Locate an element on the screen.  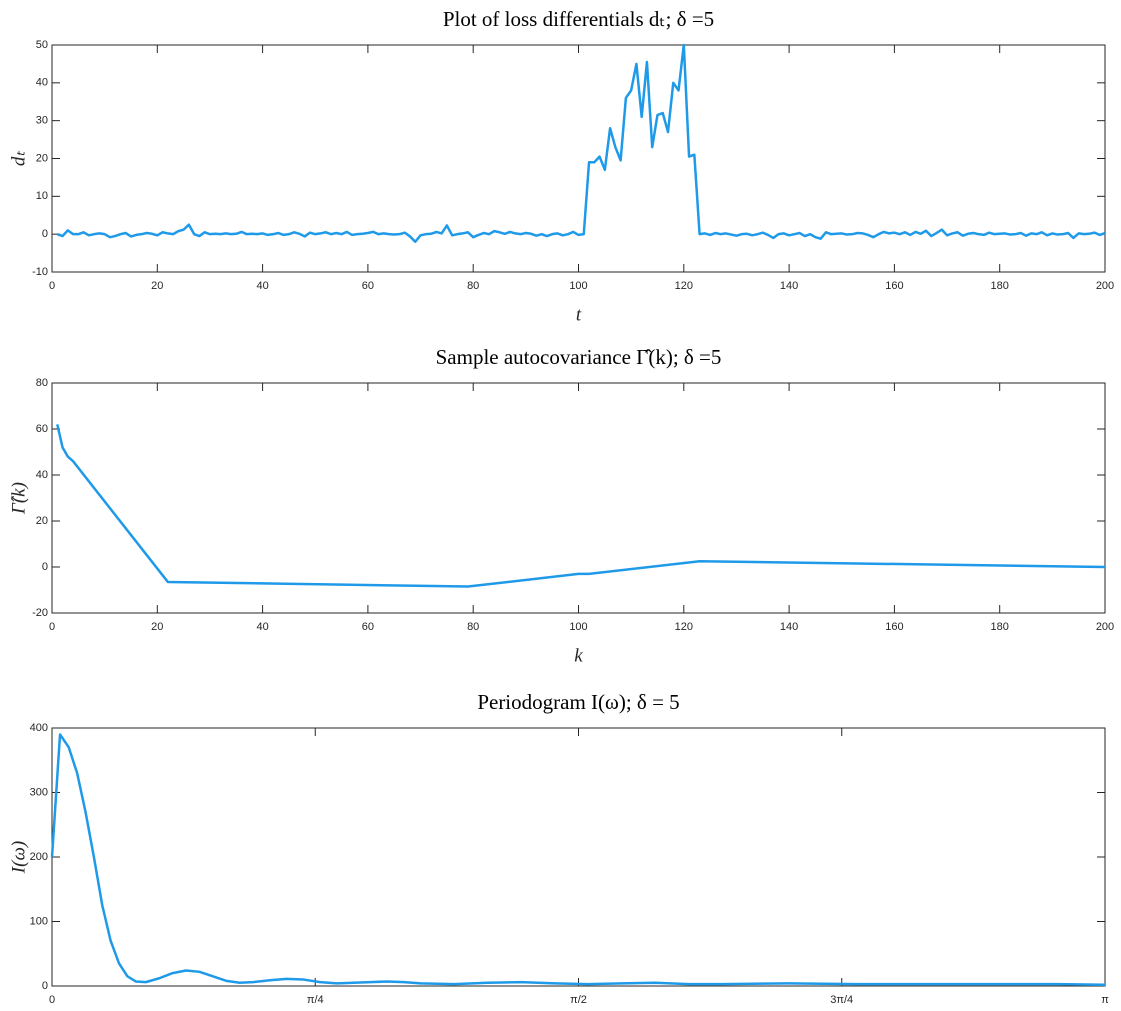
y-tick-label: 300 is located at coordinates (39, 792).